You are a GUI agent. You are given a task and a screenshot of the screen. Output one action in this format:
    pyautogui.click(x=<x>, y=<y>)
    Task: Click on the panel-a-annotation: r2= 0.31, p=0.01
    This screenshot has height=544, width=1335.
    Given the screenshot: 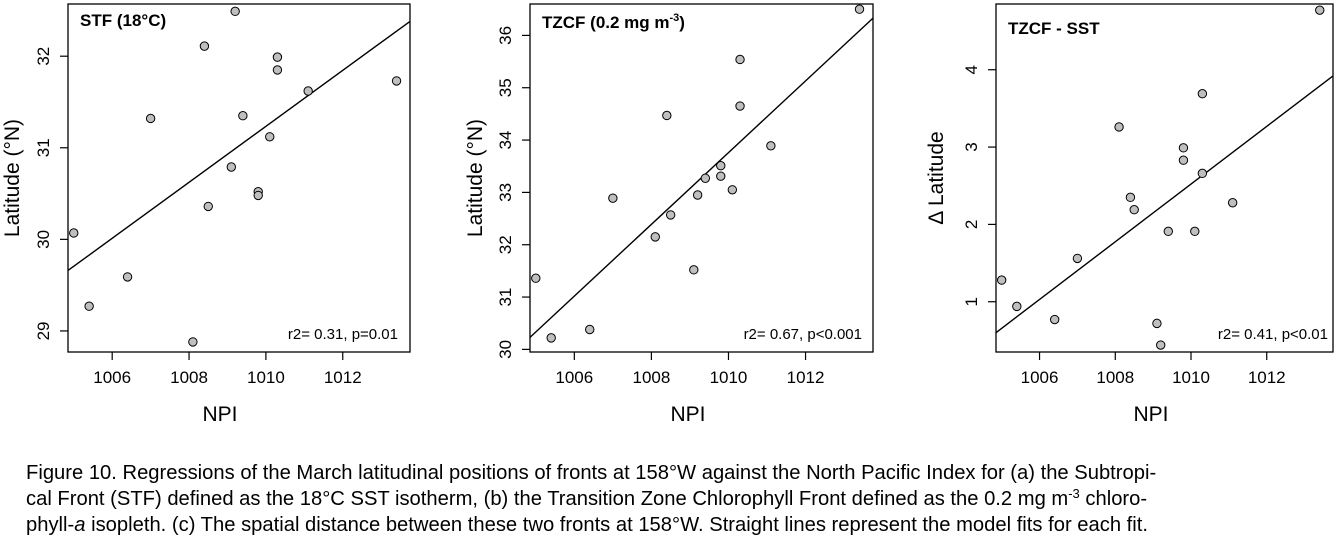 What is the action you would take?
    pyautogui.click(x=343, y=334)
    